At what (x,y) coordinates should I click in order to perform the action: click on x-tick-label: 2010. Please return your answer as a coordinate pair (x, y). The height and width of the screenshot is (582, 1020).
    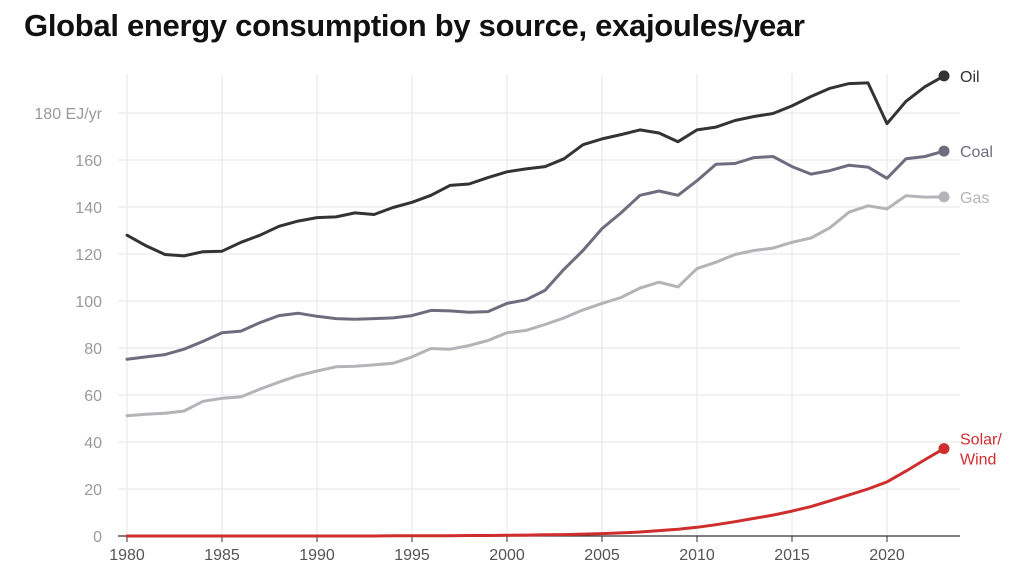
    Looking at the image, I should click on (697, 555).